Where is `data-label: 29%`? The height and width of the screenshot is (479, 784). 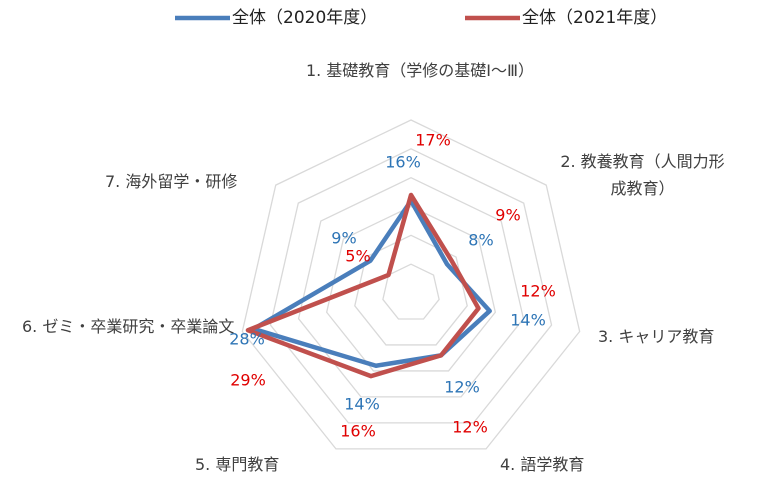
data-label: 29% is located at coordinates (248, 380).